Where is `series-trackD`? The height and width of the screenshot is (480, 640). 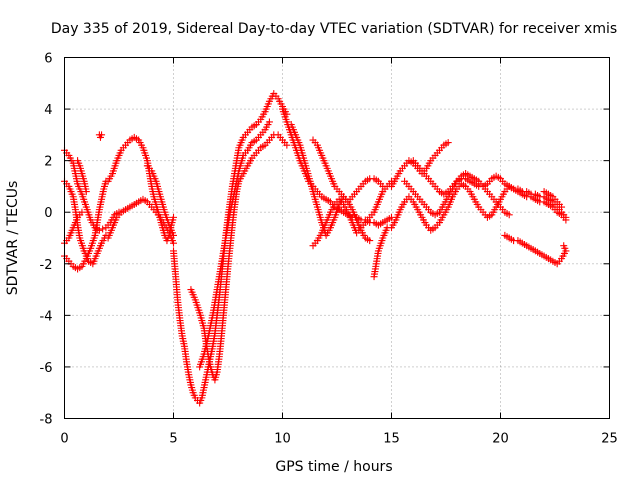 series-trackD is located at coordinates (82, 176).